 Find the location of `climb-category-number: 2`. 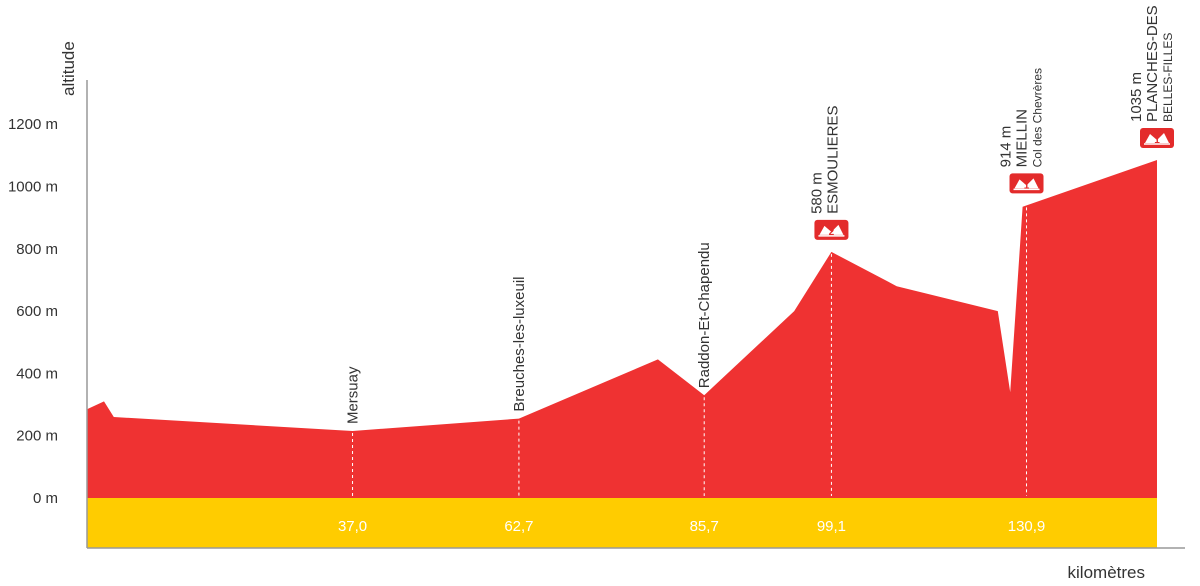

climb-category-number: 2 is located at coordinates (832, 232).